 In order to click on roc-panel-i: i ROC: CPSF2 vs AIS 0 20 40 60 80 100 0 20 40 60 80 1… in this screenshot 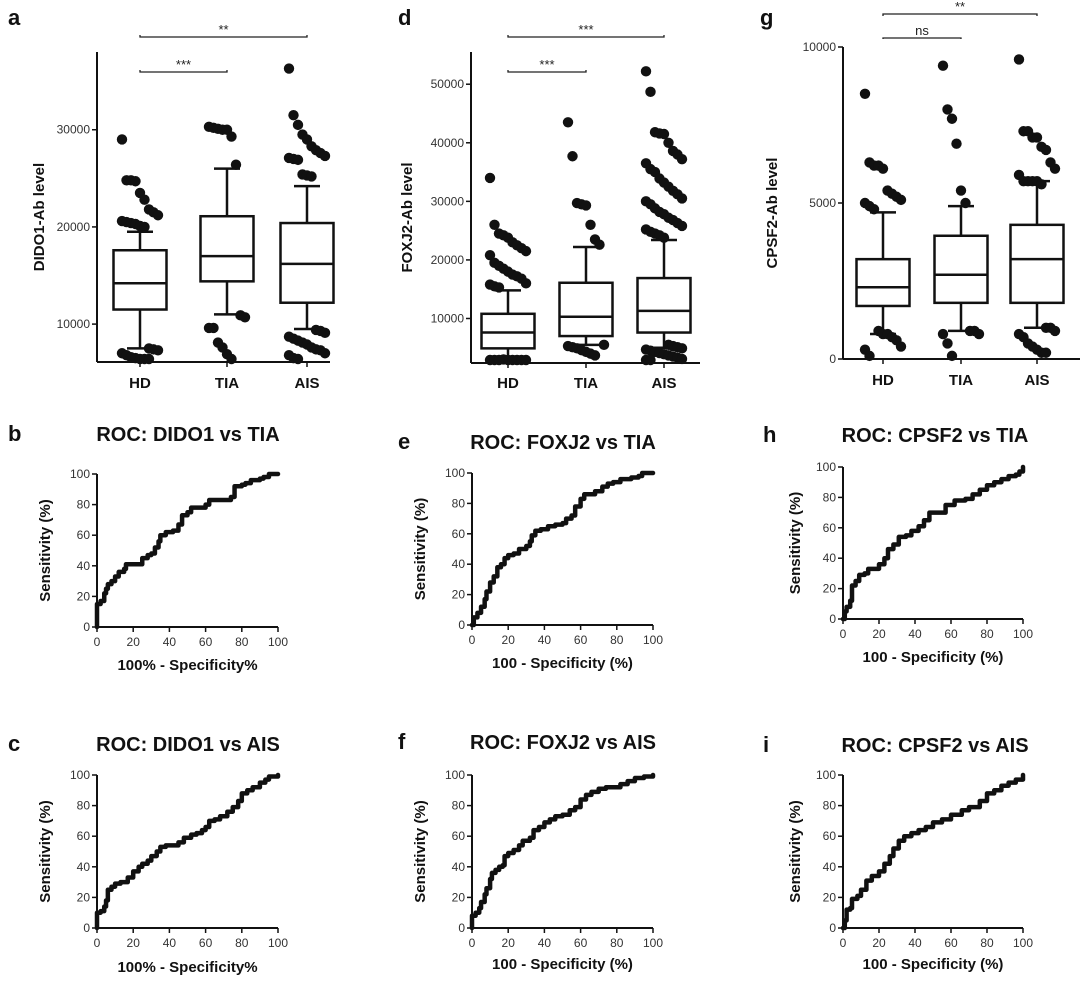, I will do `click(898, 852)`.